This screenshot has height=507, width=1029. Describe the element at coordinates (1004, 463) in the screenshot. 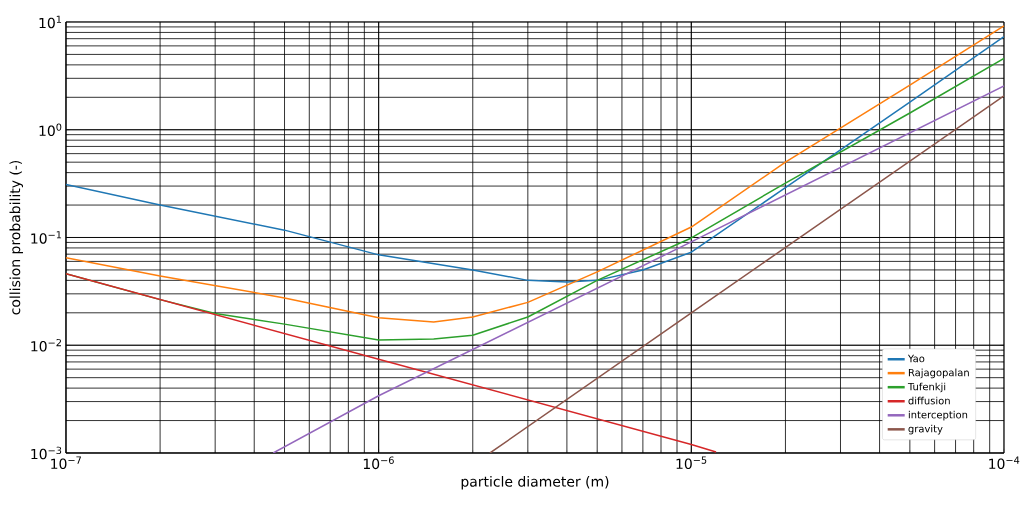

I see `x-tick-label: 10$^{−4}$` at that location.